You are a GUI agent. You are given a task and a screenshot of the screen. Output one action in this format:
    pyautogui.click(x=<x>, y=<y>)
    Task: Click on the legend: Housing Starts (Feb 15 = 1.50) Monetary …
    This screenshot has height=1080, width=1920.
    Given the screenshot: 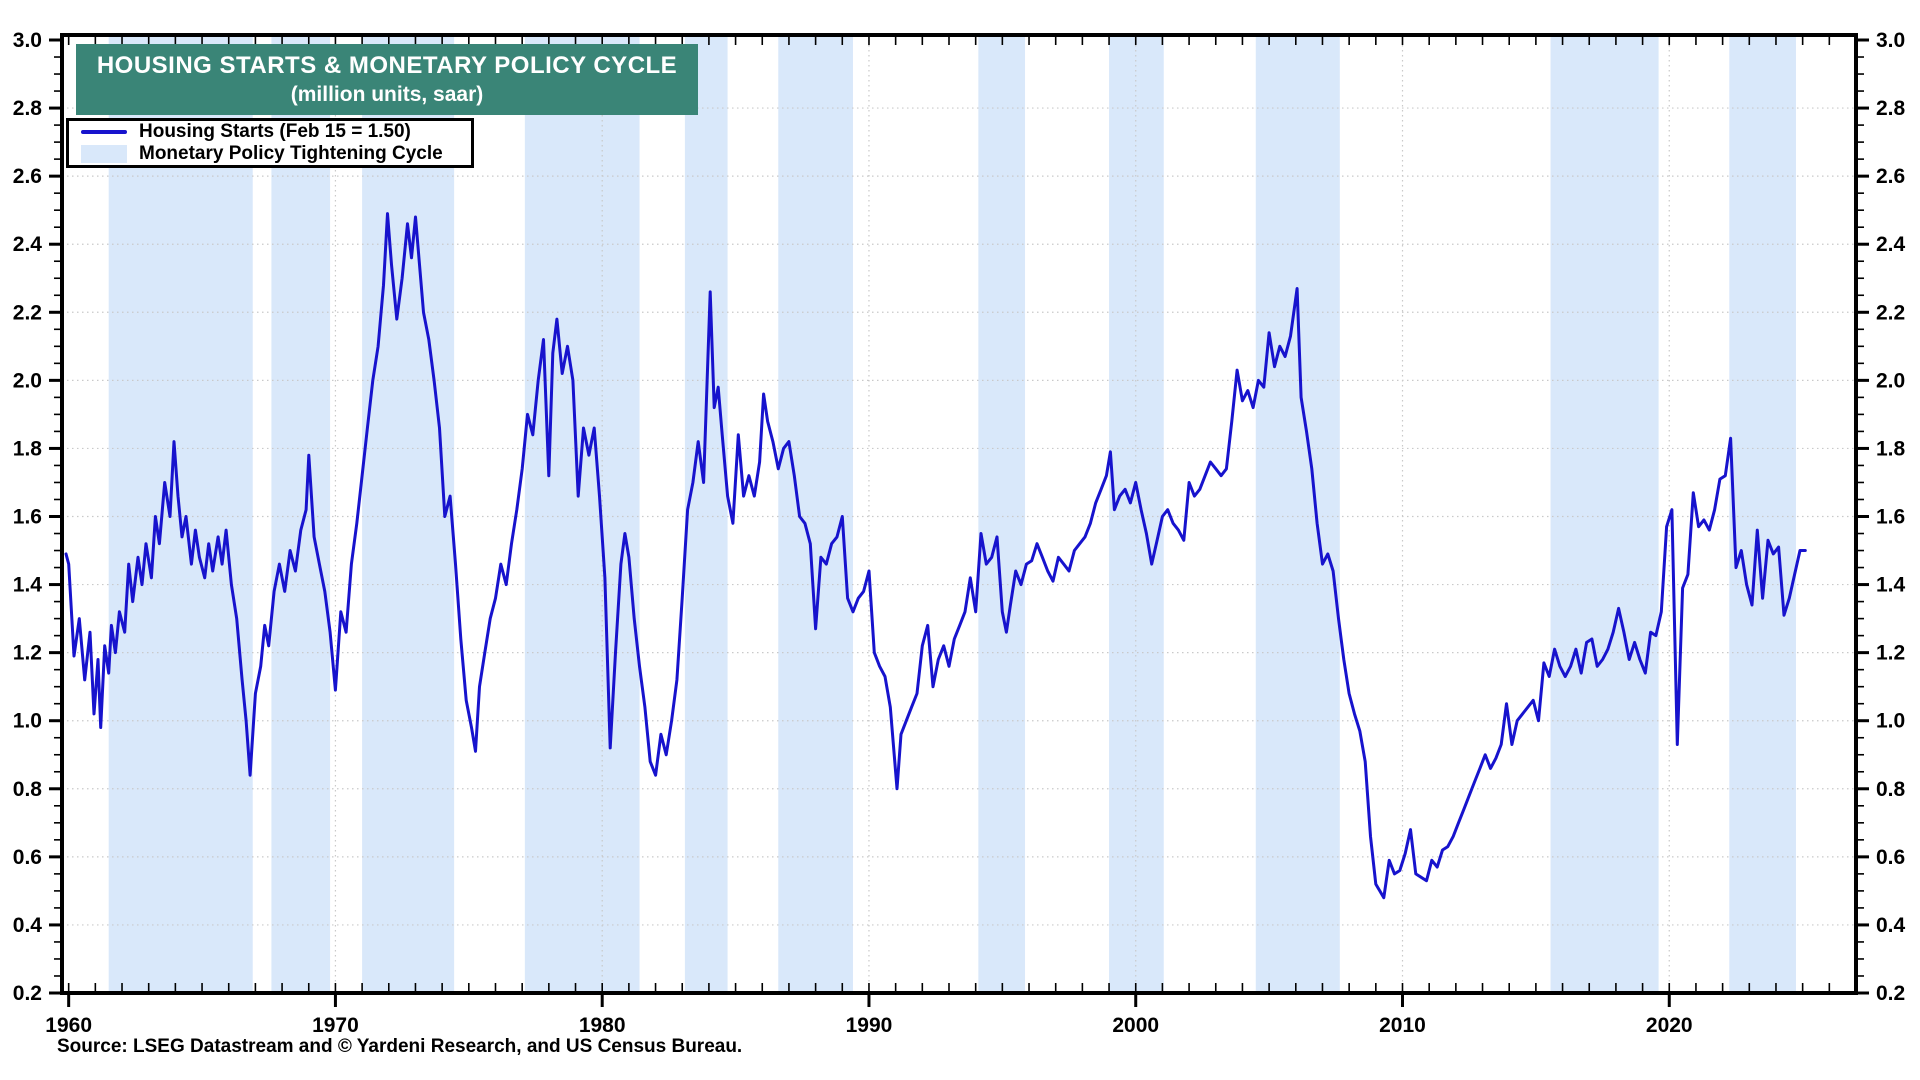 What is the action you would take?
    pyautogui.click(x=270, y=143)
    